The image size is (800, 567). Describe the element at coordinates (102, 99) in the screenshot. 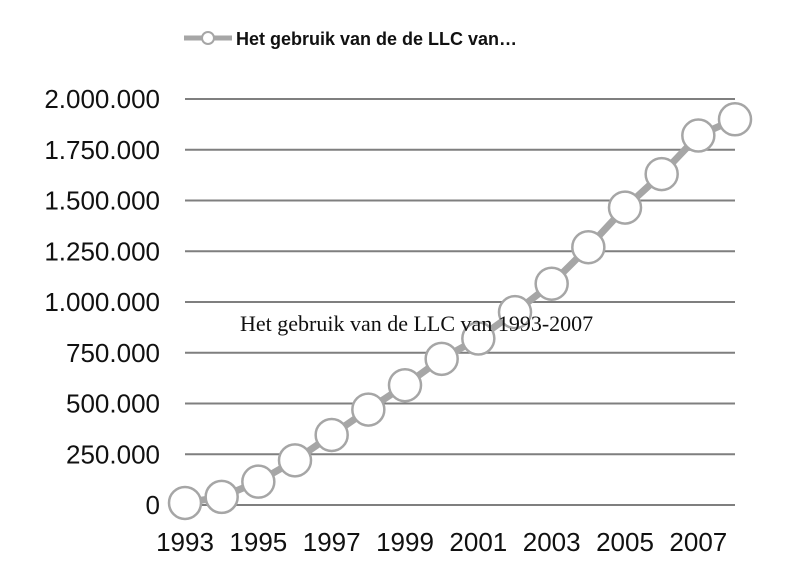

I see `y-tick-label-8: 2.000.000` at that location.